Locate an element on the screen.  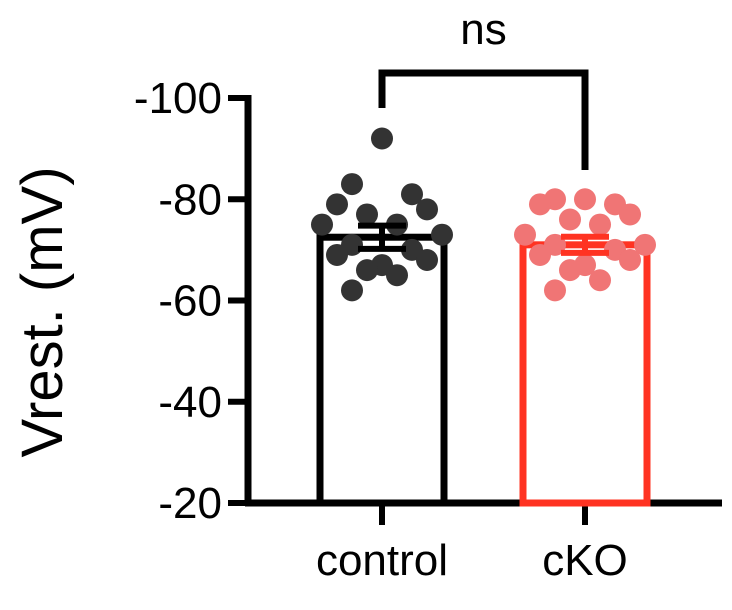
data-points is located at coordinates (483, 214).